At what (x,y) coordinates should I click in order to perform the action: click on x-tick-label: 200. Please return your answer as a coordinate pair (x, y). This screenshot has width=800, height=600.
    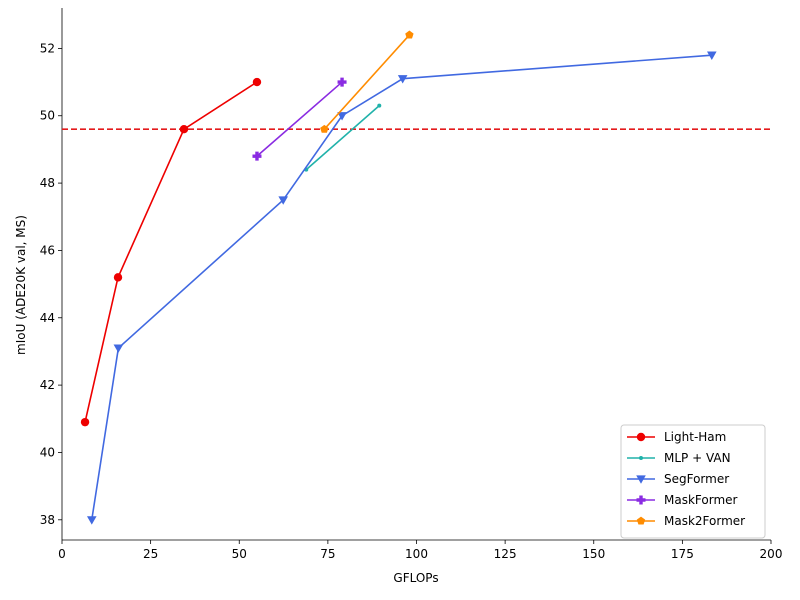
    Looking at the image, I should click on (771, 554).